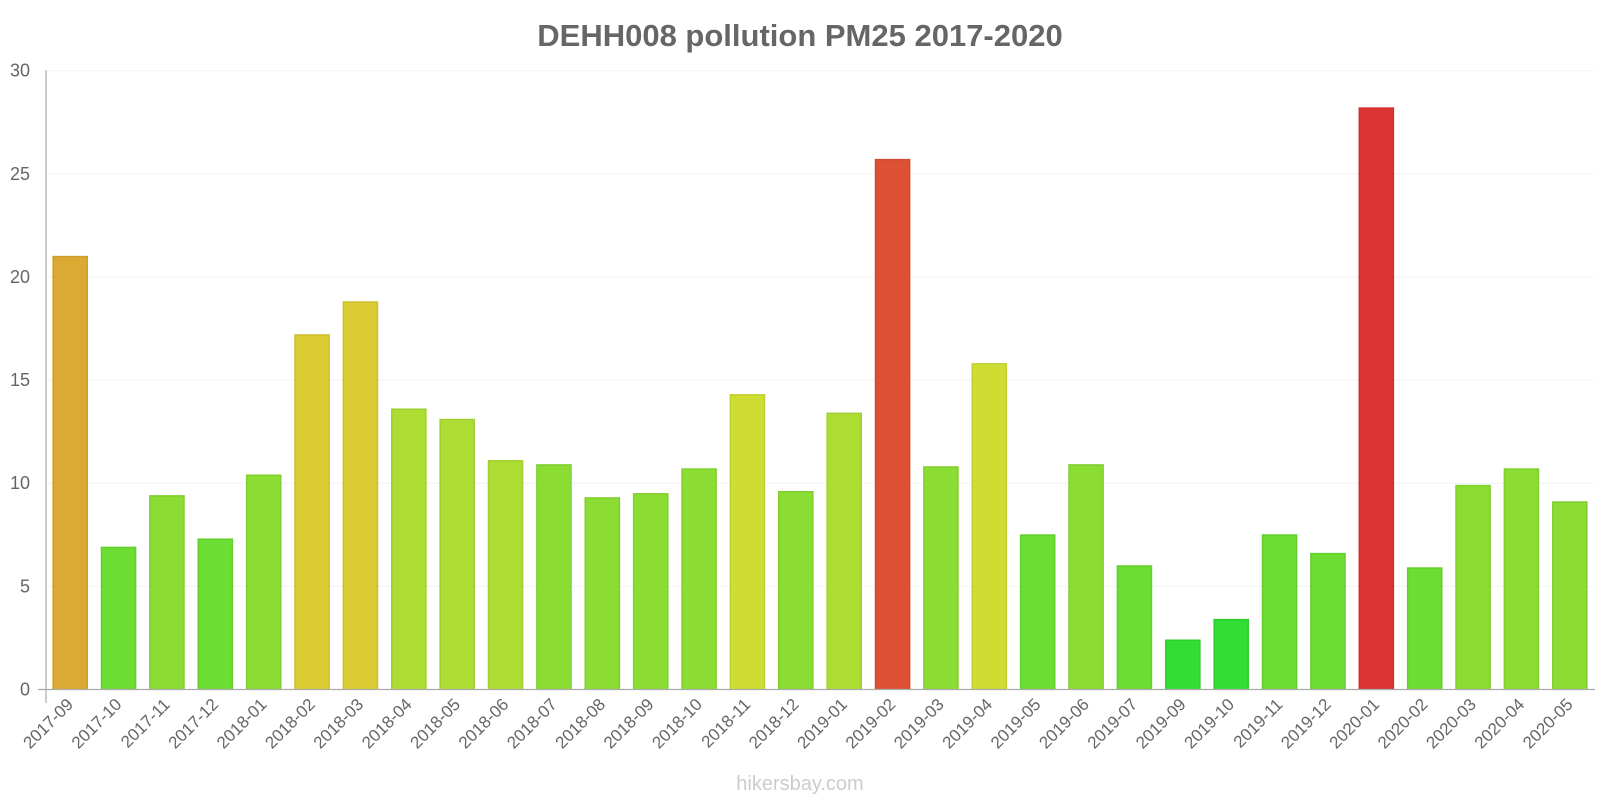  What do you see at coordinates (799, 784) in the screenshot?
I see `watermark: hikersbay.com` at bounding box center [799, 784].